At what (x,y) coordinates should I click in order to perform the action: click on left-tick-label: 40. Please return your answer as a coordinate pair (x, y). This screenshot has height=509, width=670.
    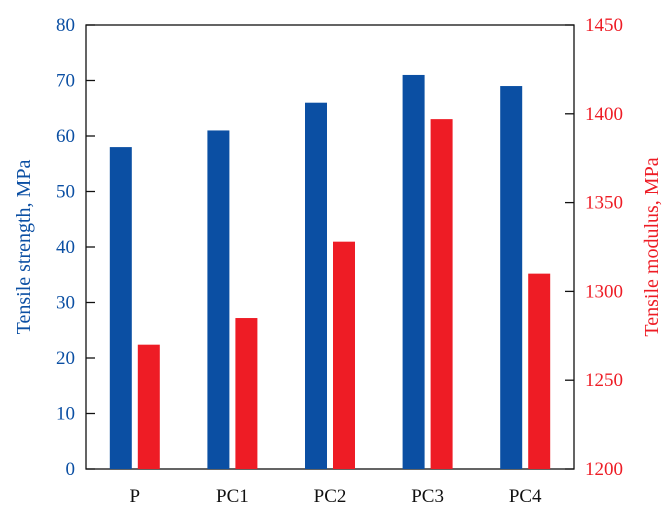
    Looking at the image, I should click on (65, 247).